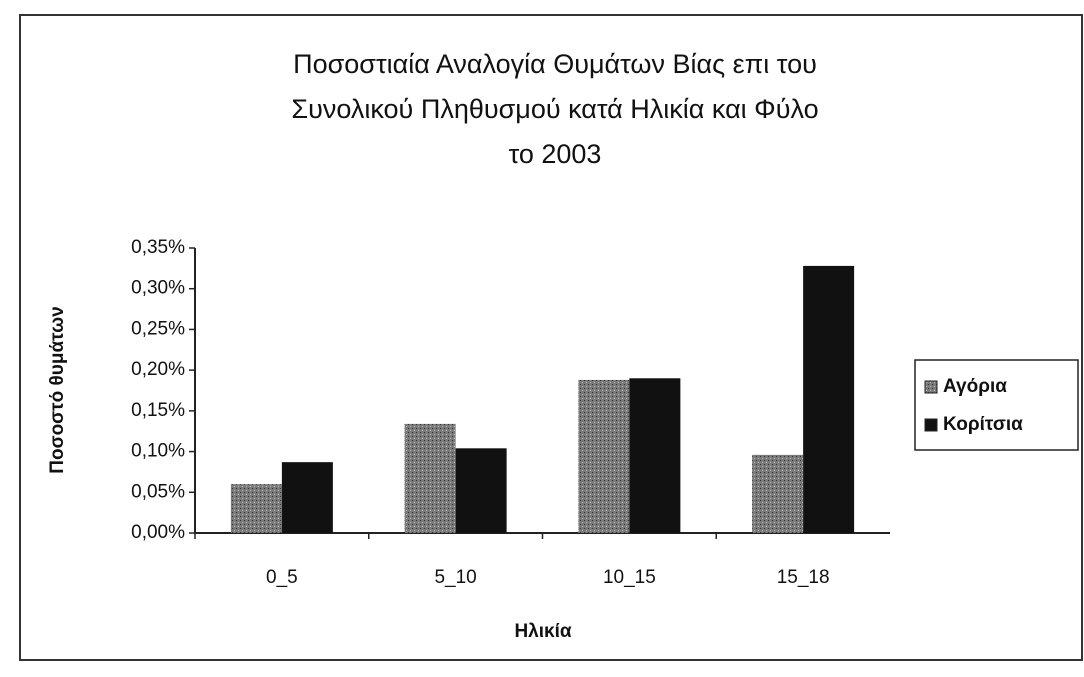 This screenshot has width=1084, height=677. I want to click on x-tick-label: 5_10, so click(455, 577).